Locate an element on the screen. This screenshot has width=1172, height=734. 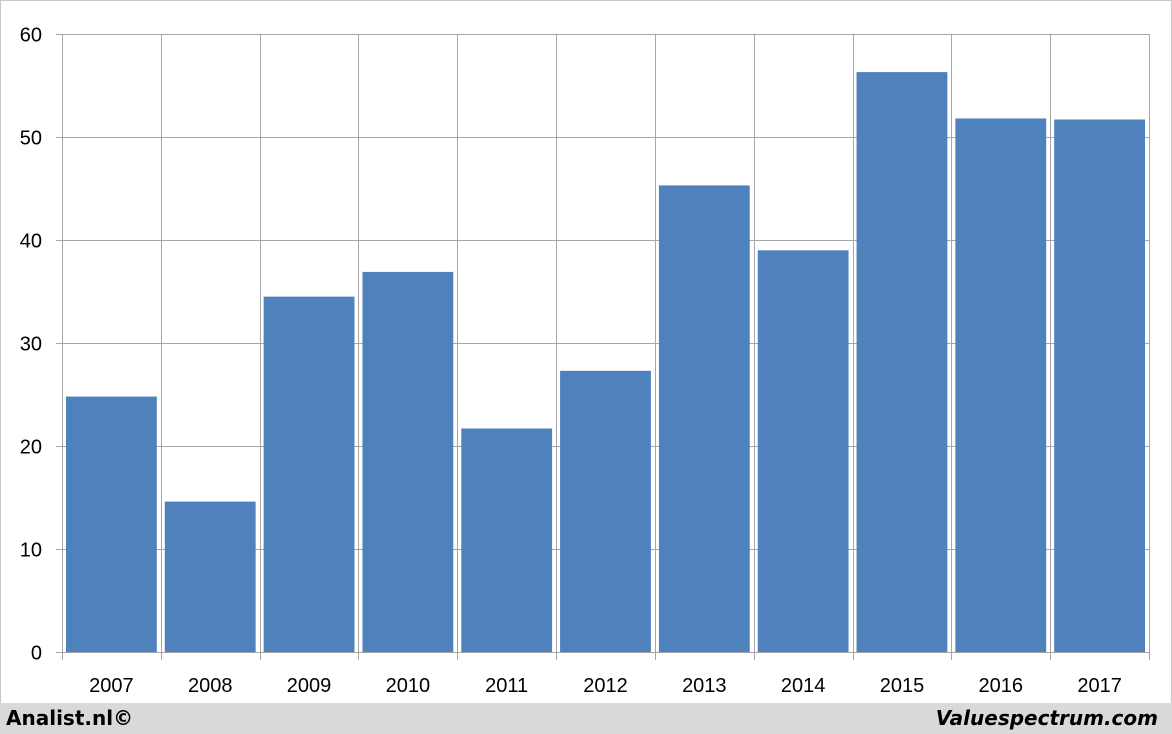
bar-2008 is located at coordinates (210, 576).